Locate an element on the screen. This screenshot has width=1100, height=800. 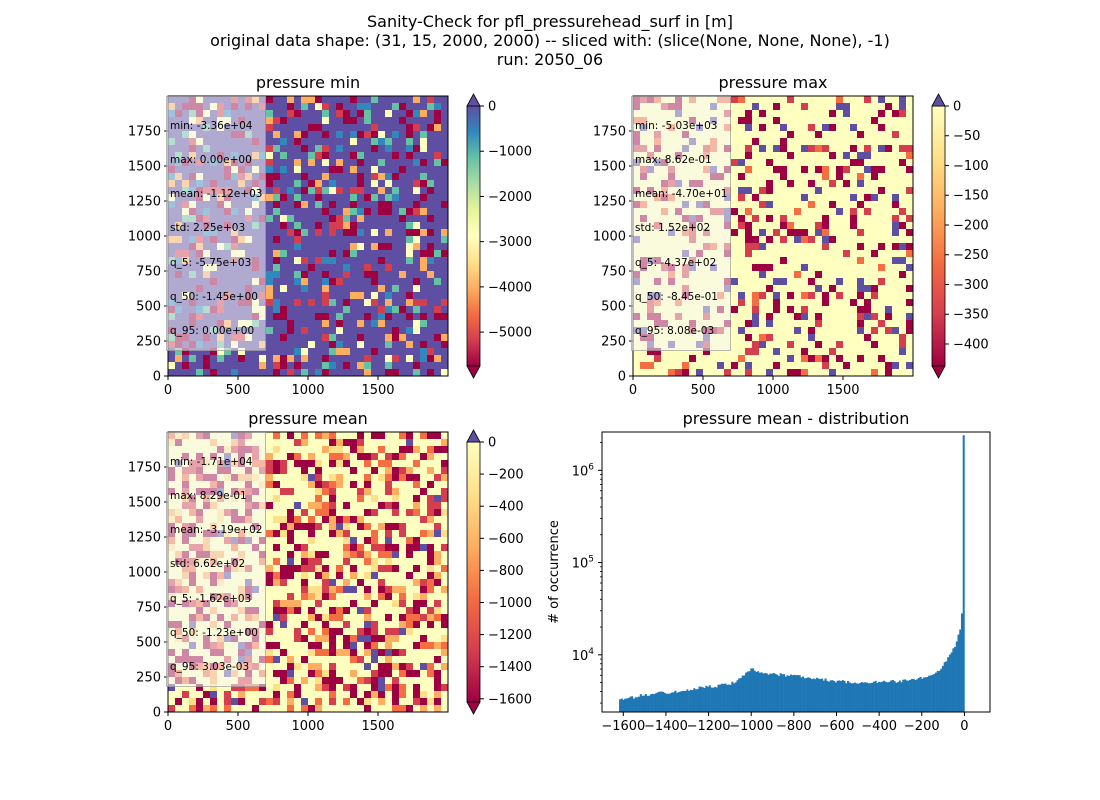
colorbar-tick-label: −1400 is located at coordinates (510, 667).